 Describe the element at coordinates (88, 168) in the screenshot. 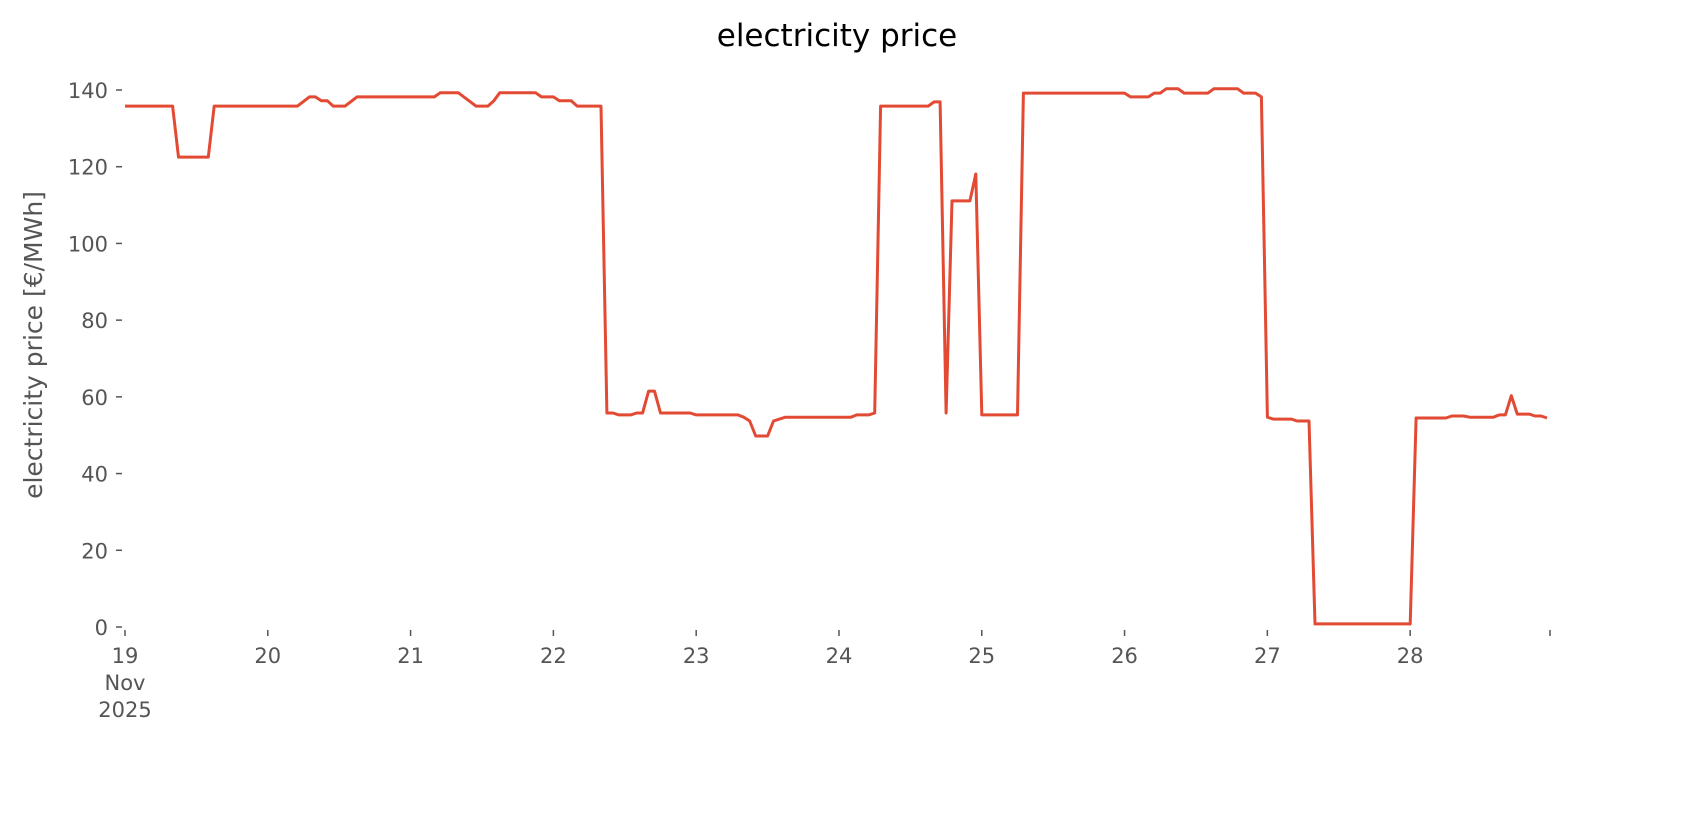

I see `y-tick-label: 120` at that location.